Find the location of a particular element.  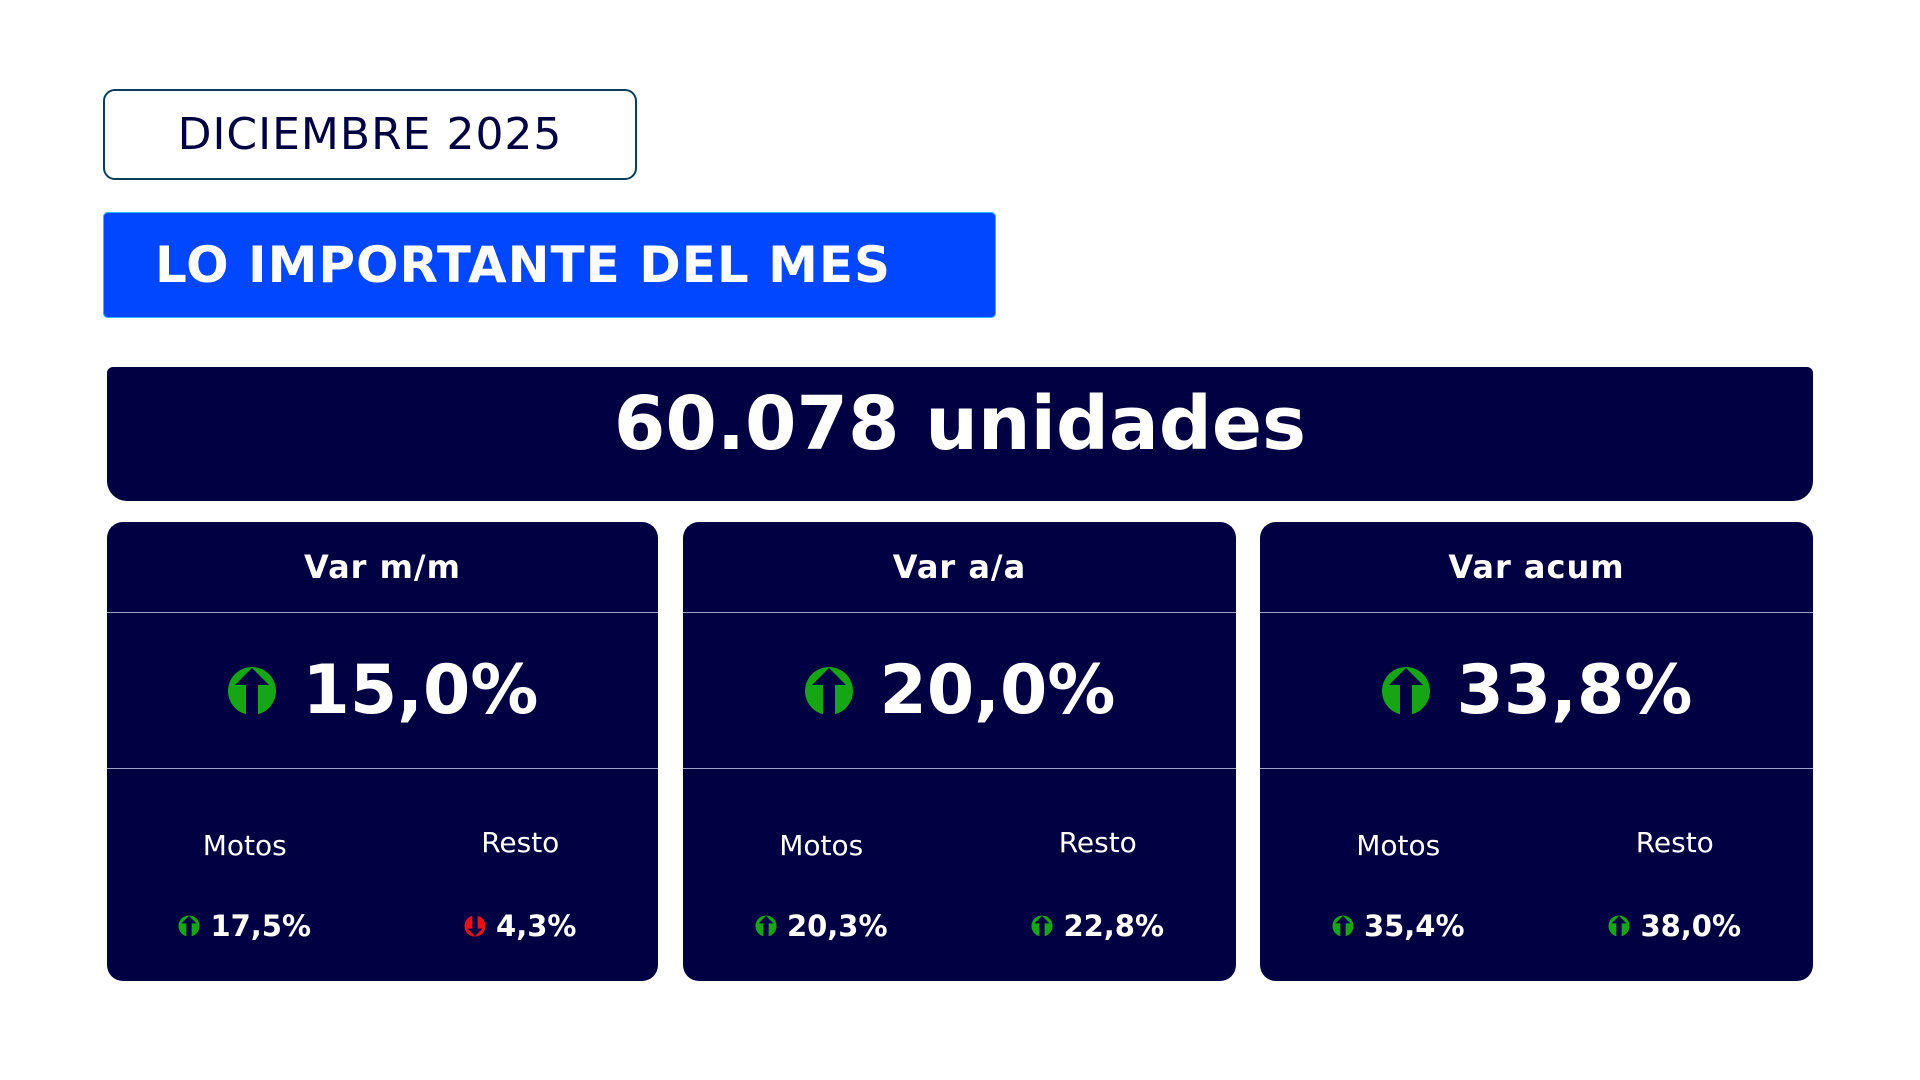

period-label: DICIEMBRE 2025 is located at coordinates (370, 134).